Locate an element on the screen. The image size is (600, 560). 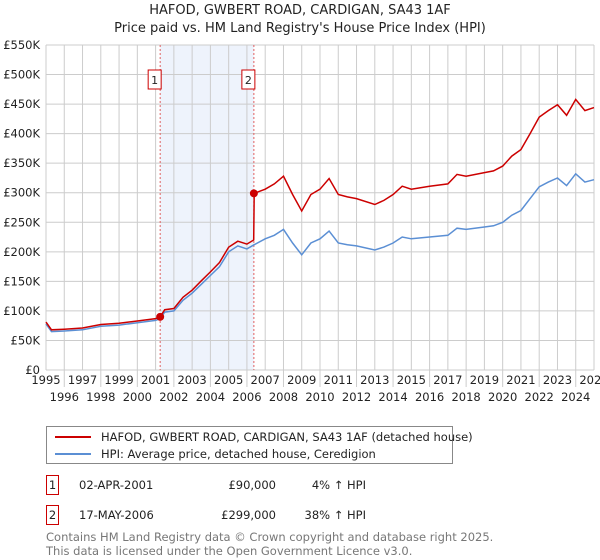
x-tick-label: 2004 is located at coordinates (210, 397).